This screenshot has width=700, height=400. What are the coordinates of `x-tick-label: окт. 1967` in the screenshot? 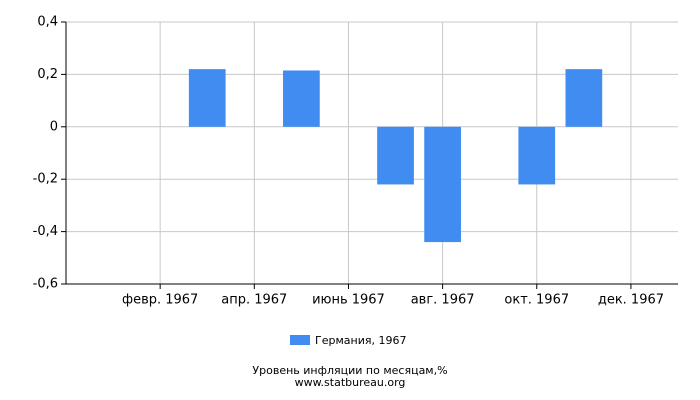 It's located at (536, 300).